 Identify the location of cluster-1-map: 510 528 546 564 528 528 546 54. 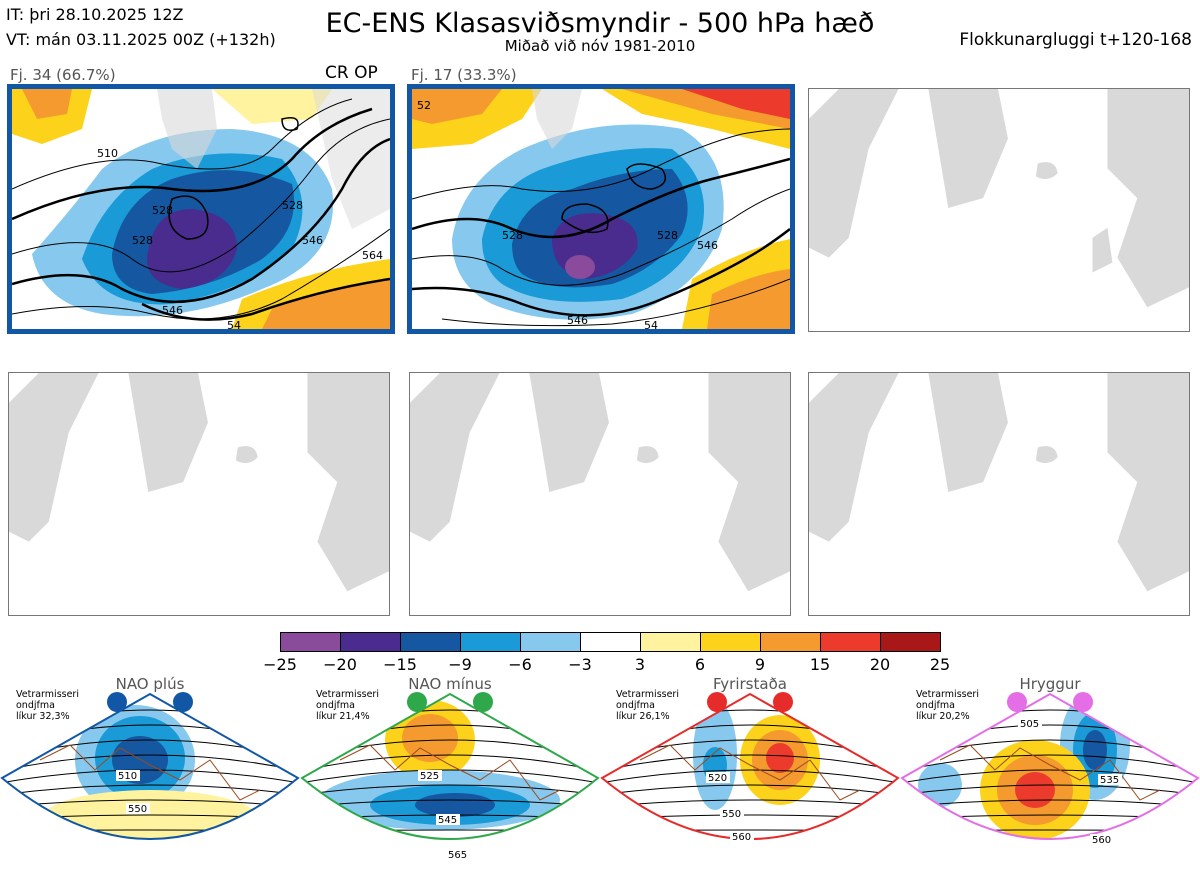
(201, 209).